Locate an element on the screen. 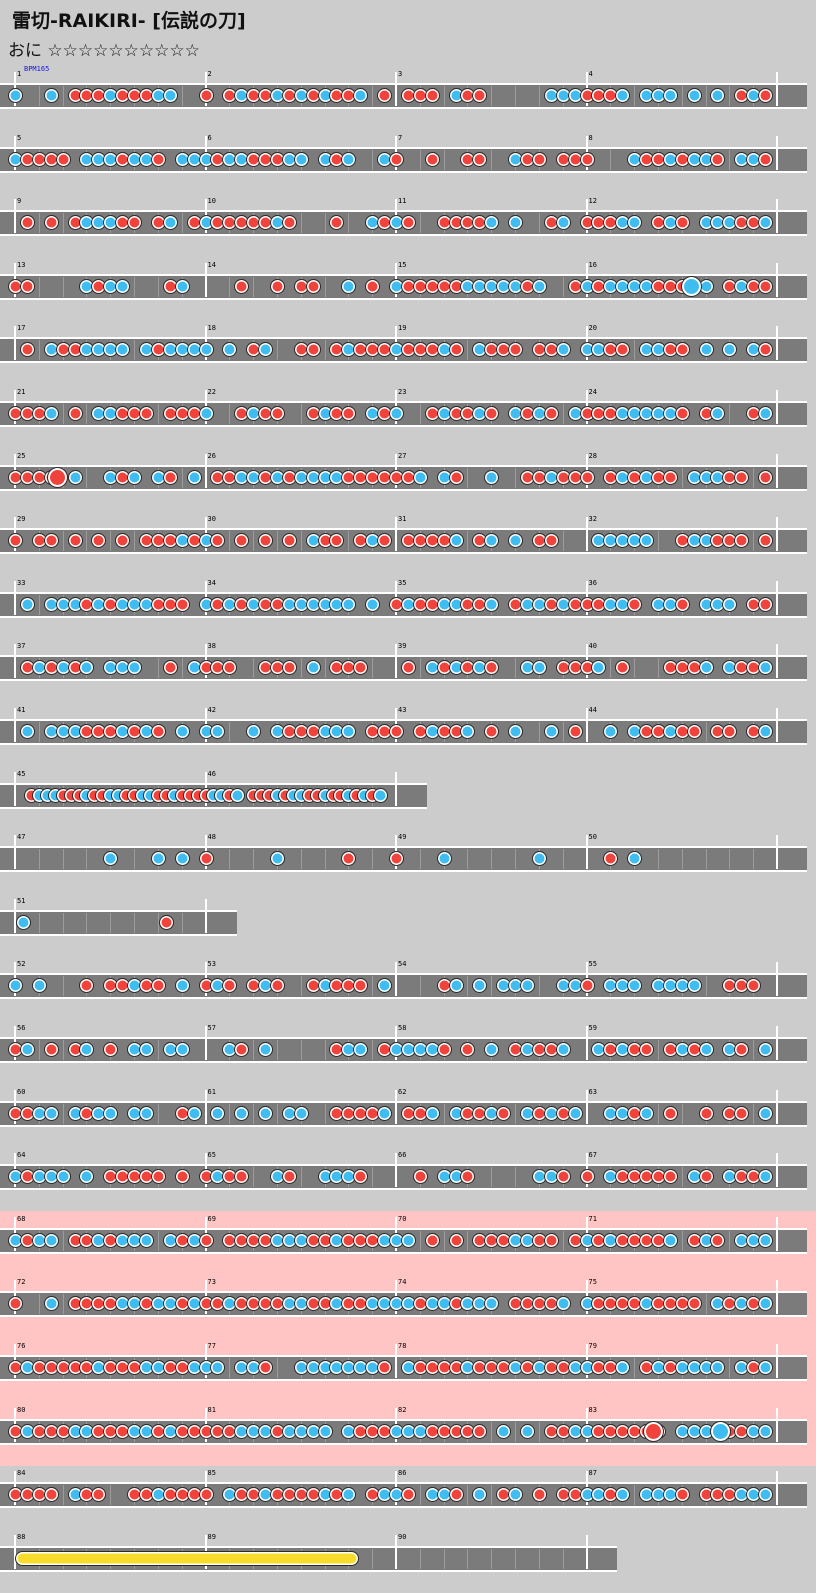  note-lane is located at coordinates (118, 923).